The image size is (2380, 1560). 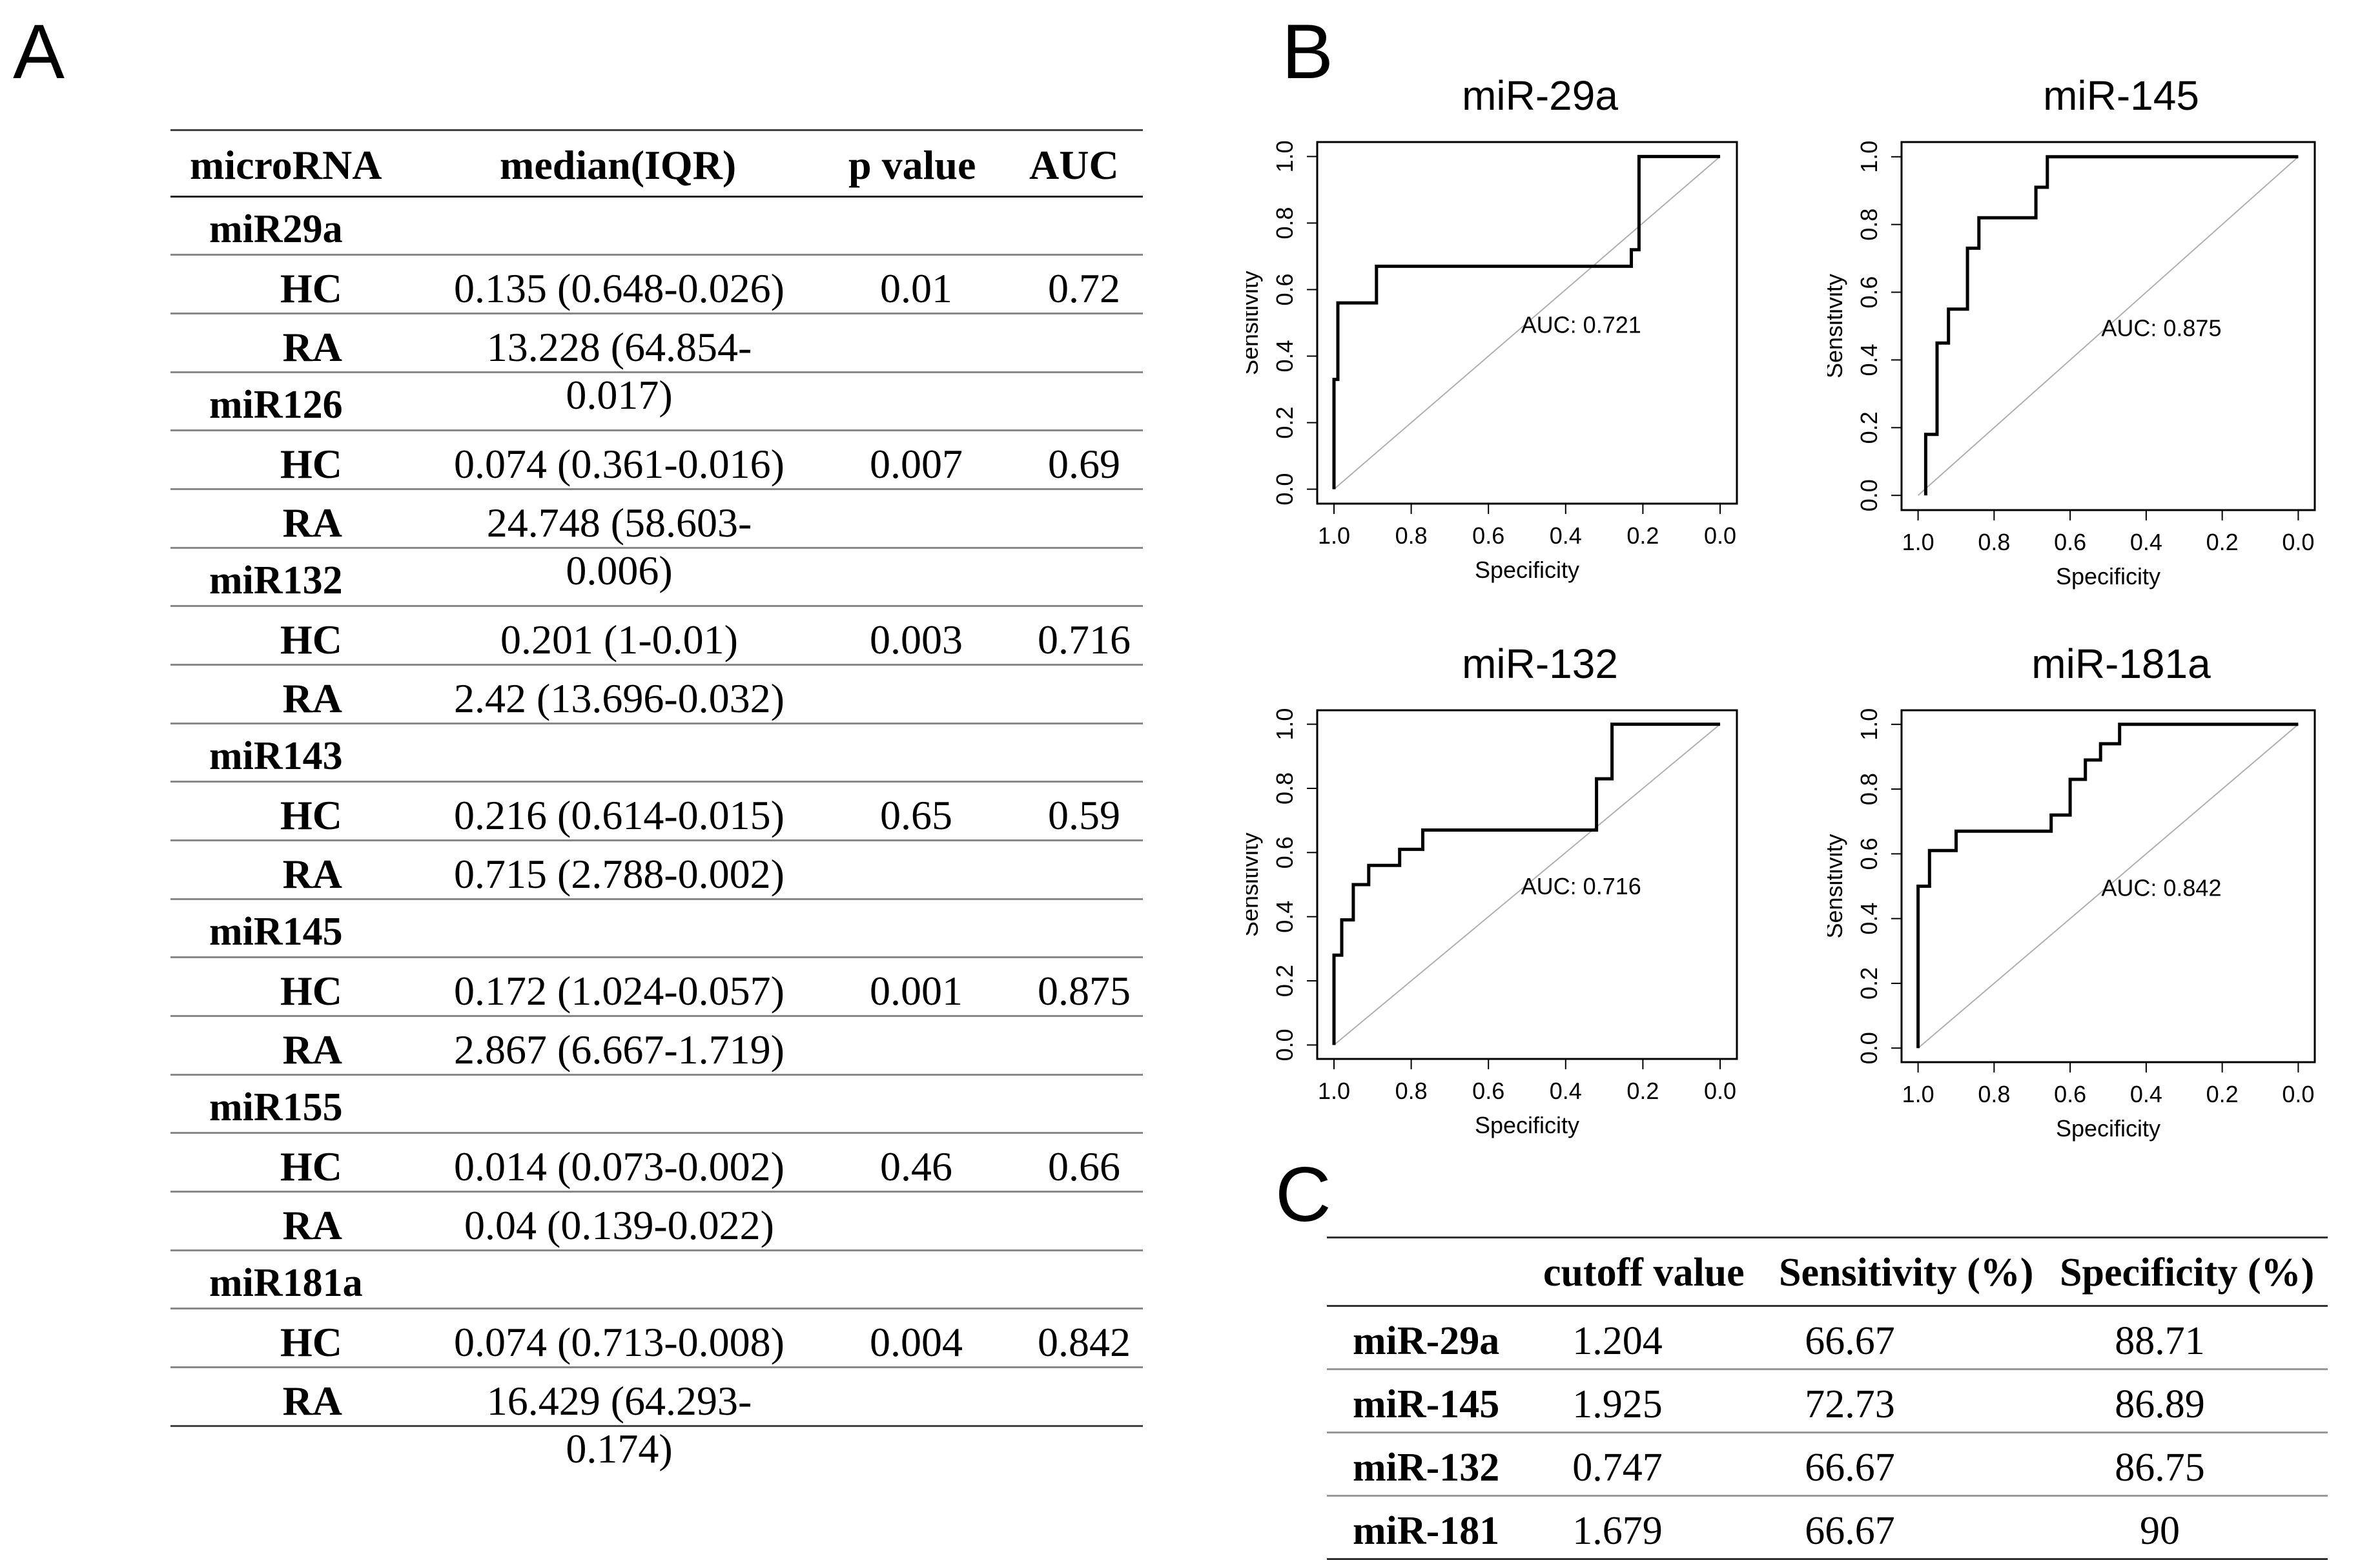 I want to click on group-row: miR181a, so click(x=657, y=1280).